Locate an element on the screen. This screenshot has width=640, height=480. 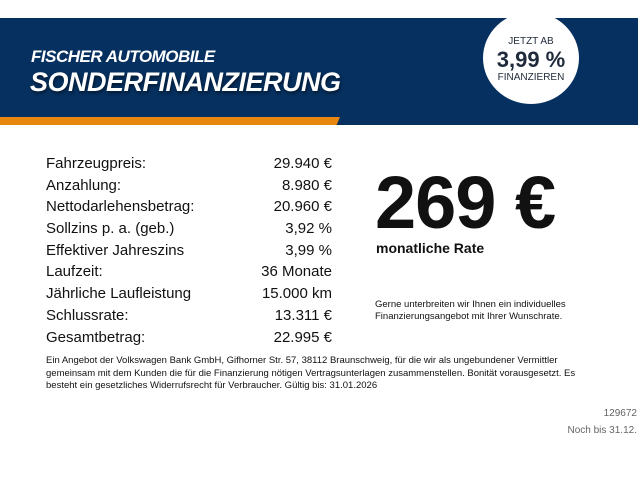
detail-label: Anzahlung: is located at coordinates (84, 185).